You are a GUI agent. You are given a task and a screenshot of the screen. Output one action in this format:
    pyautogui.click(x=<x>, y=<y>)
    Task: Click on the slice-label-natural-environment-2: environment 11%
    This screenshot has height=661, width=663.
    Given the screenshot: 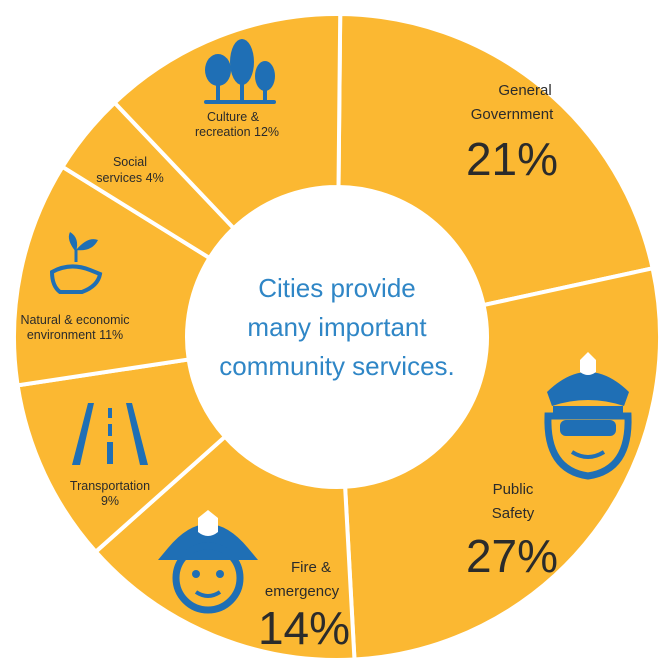 What is the action you would take?
    pyautogui.click(x=75, y=335)
    